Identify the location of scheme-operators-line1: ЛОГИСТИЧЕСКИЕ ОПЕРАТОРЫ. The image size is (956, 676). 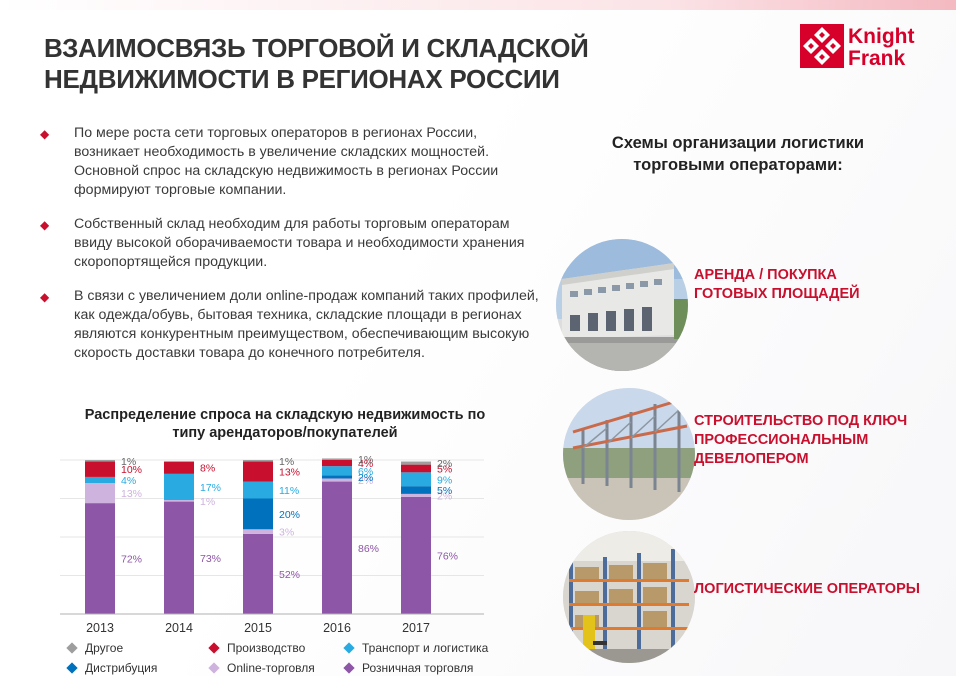
(807, 589).